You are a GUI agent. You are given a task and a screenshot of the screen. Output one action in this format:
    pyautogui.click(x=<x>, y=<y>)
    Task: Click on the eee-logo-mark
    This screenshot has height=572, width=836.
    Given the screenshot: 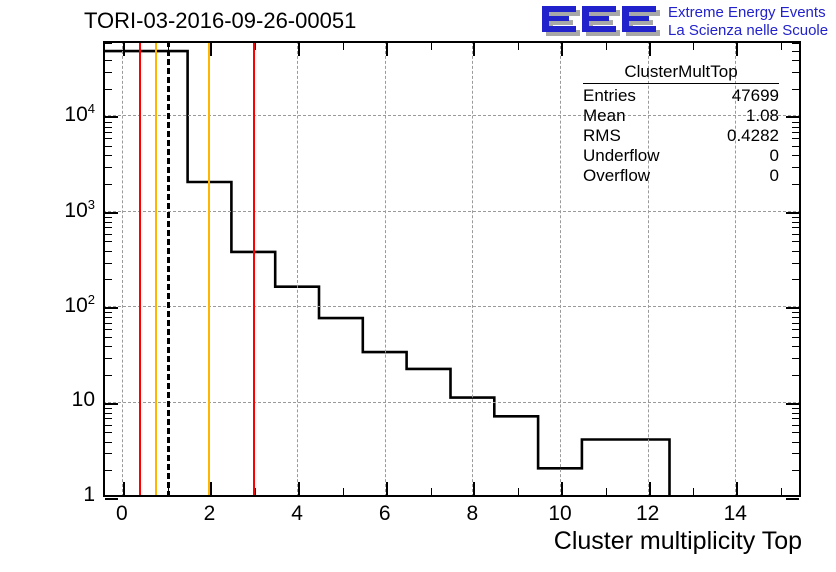 What is the action you would take?
    pyautogui.click(x=601, y=21)
    